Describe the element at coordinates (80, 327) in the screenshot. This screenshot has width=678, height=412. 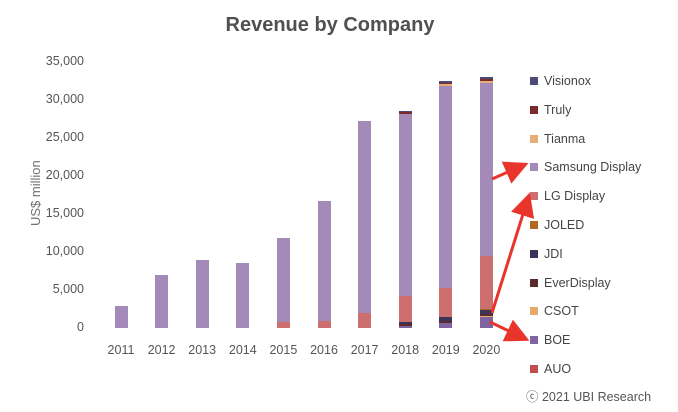
I see `y-tick-label: 0` at that location.